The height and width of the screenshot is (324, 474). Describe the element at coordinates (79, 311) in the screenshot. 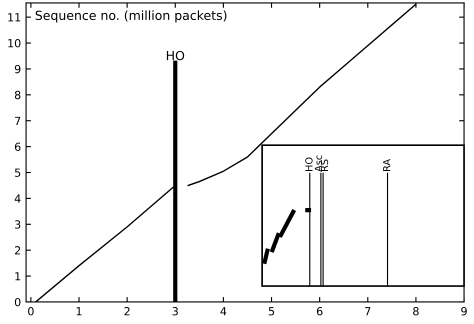

I see `x-tick-label: 1` at that location.